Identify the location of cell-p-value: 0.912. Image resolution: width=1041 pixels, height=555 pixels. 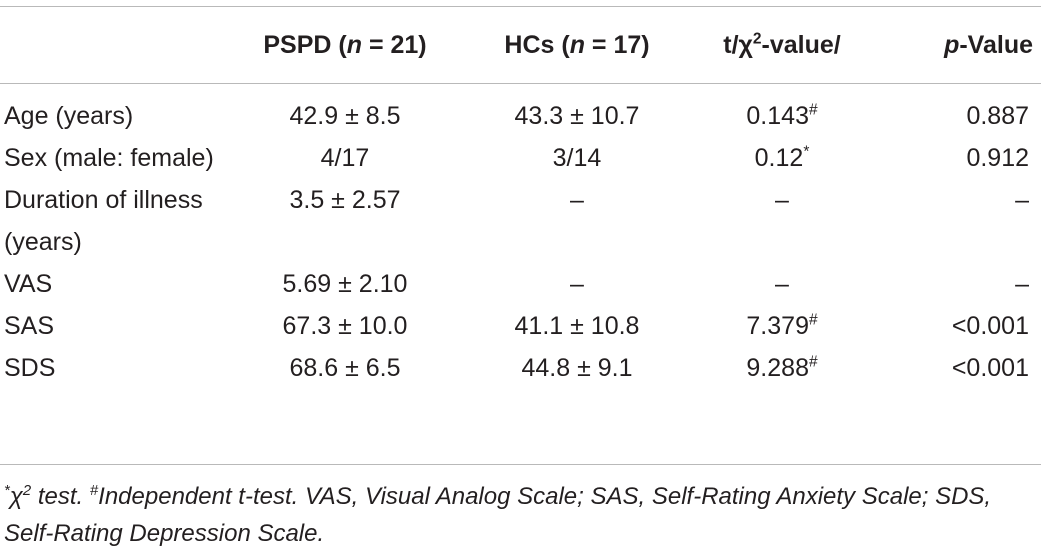
(997, 158).